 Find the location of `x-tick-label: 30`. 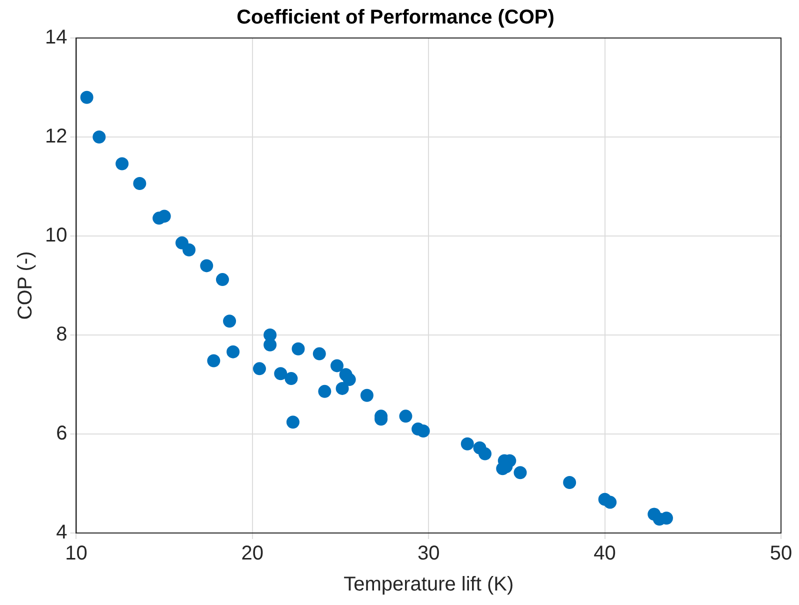

x-tick-label: 30 is located at coordinates (429, 553).